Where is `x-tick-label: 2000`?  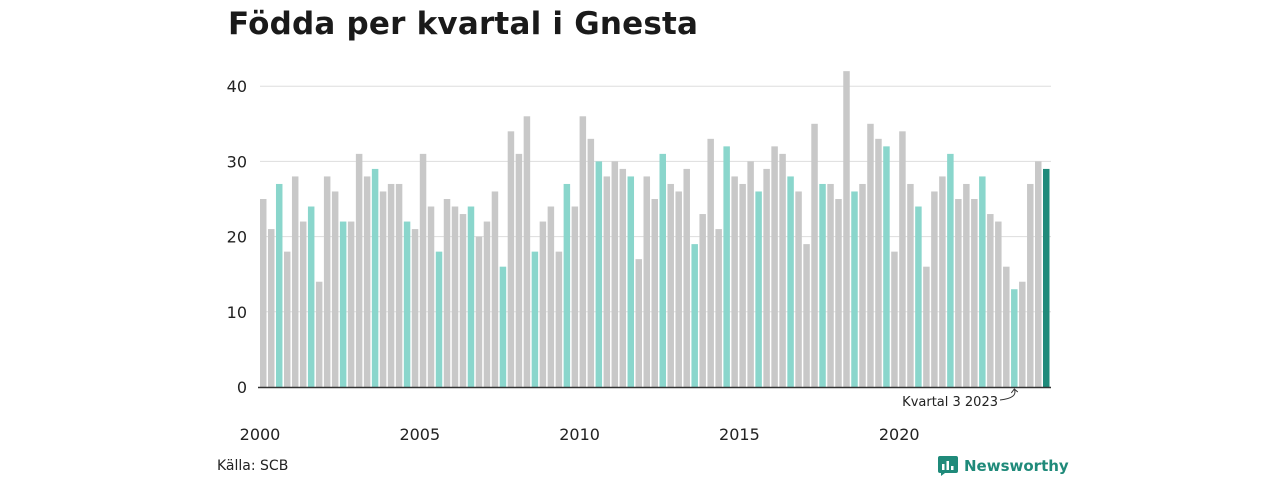
x-tick-label: 2000 is located at coordinates (260, 434).